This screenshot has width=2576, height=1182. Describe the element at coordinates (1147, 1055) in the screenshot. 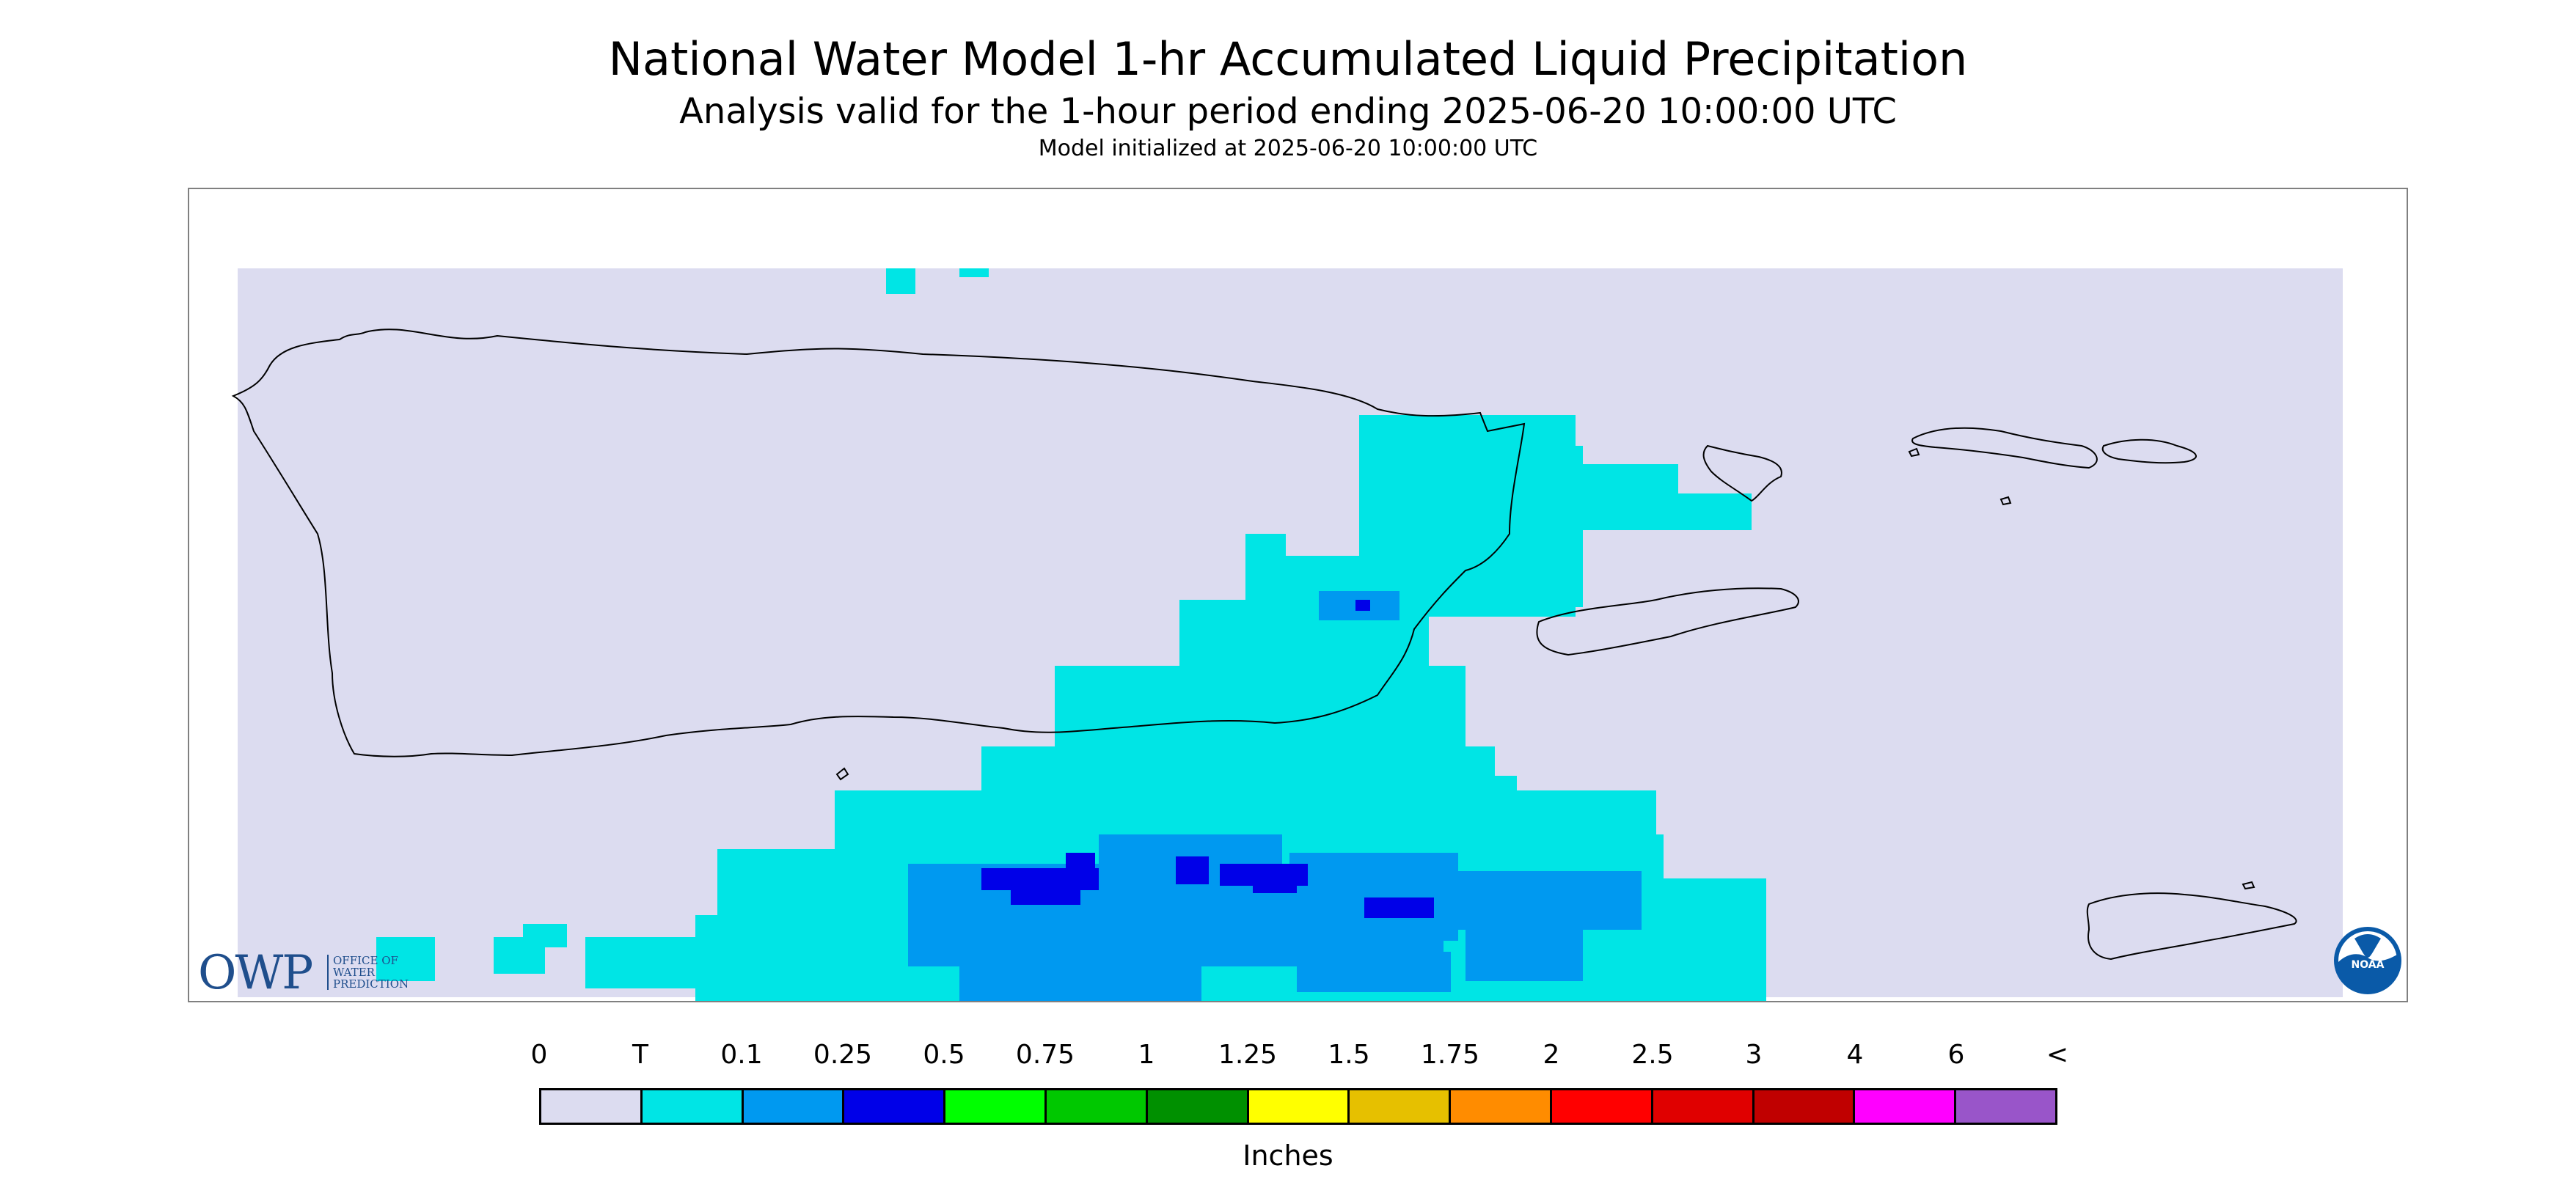

I see `legend-tick-label: 1` at that location.